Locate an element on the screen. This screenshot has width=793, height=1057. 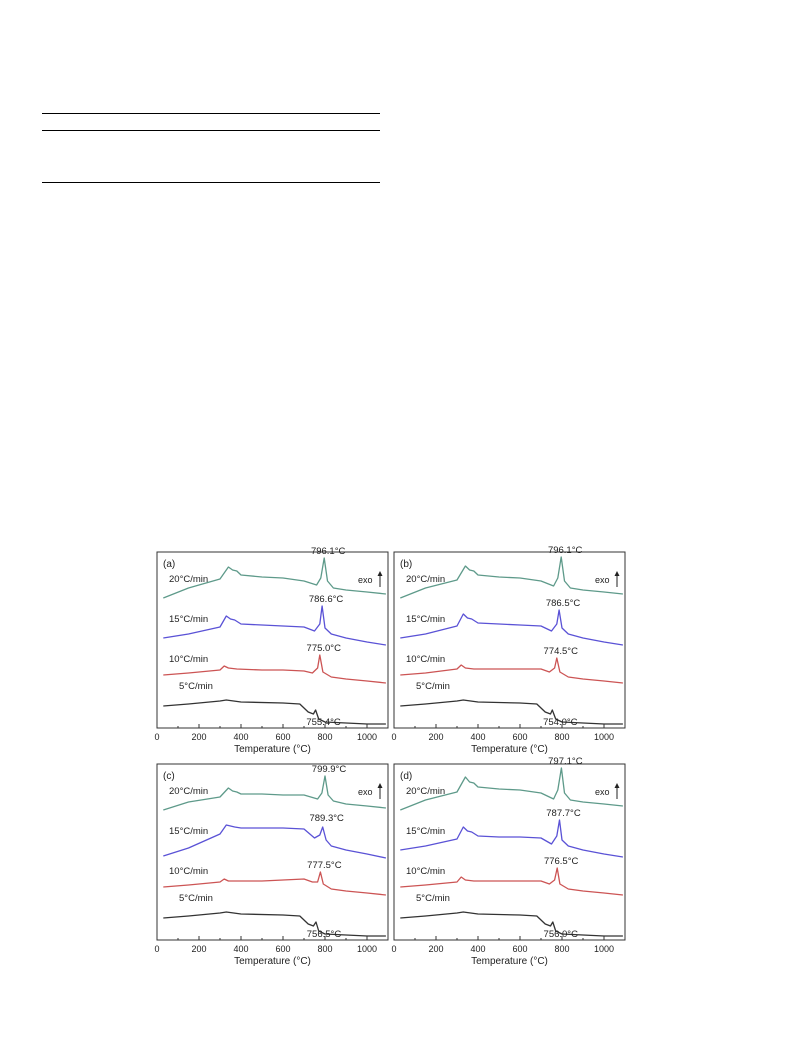
peak-label: 774.5°C is located at coordinates (561, 651).